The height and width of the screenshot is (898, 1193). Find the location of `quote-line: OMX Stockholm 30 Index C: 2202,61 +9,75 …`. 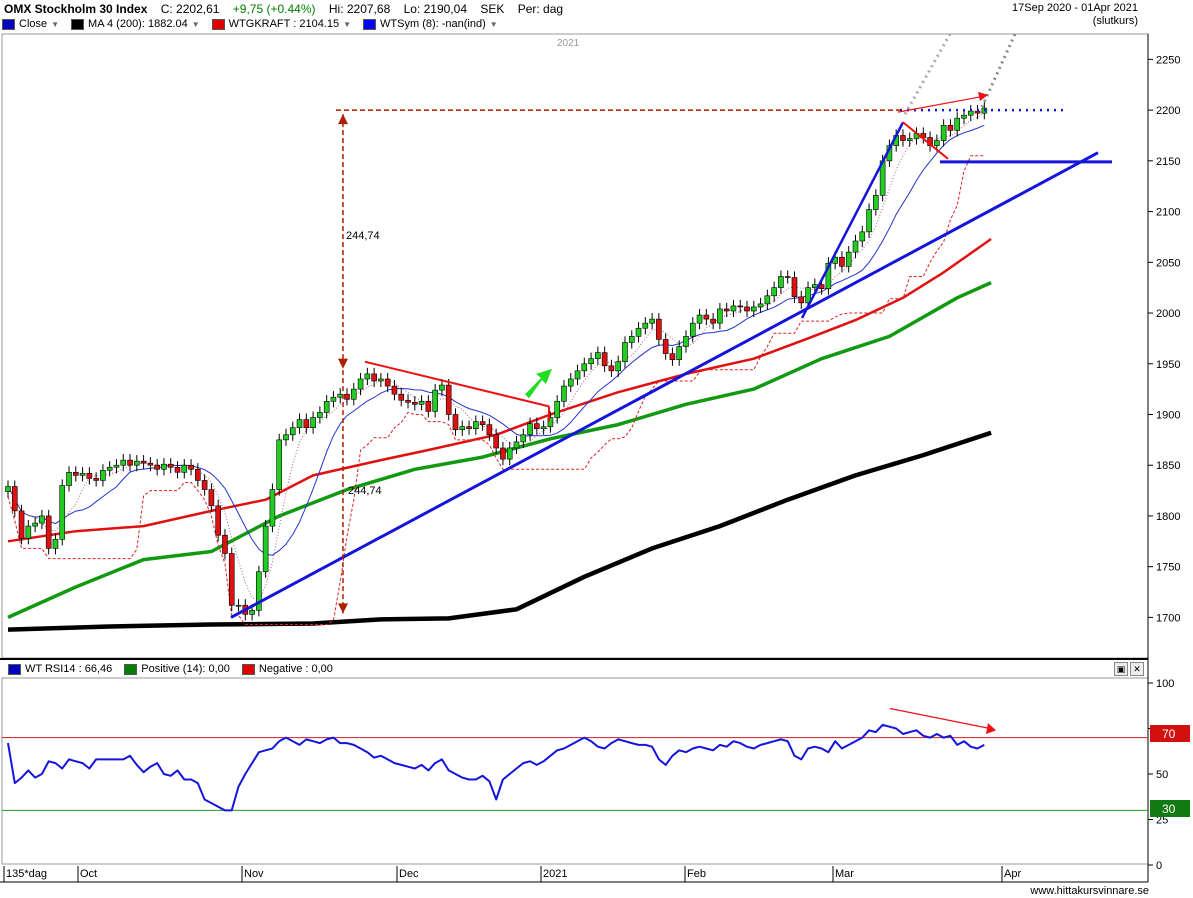

quote-line: OMX Stockholm 30 Index C: 2202,61 +9,75 … is located at coordinates (288, 9).